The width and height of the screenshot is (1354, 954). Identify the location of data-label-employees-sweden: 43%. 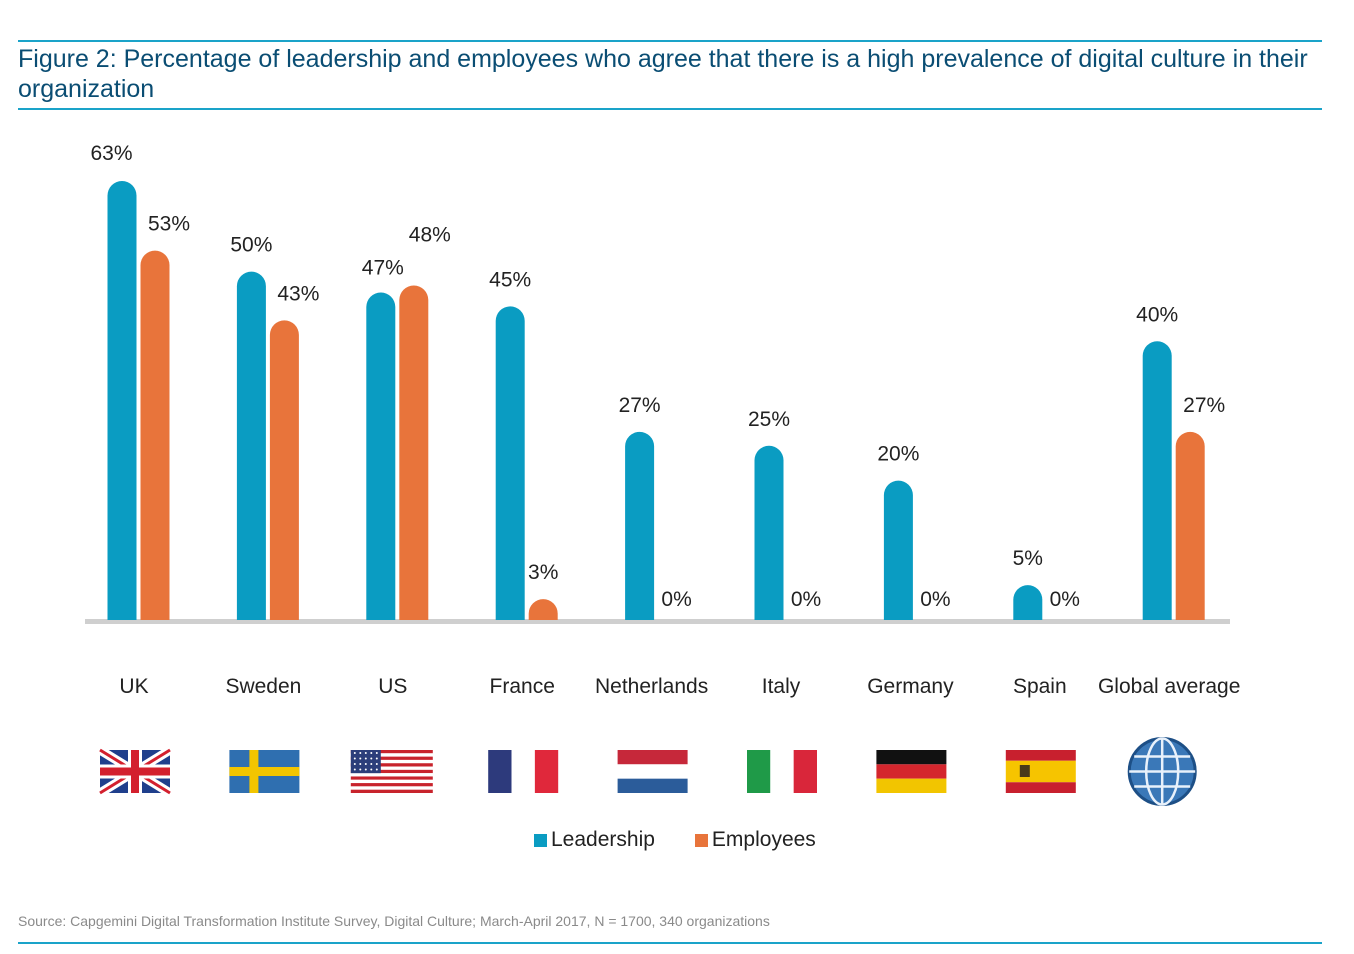
(298, 293).